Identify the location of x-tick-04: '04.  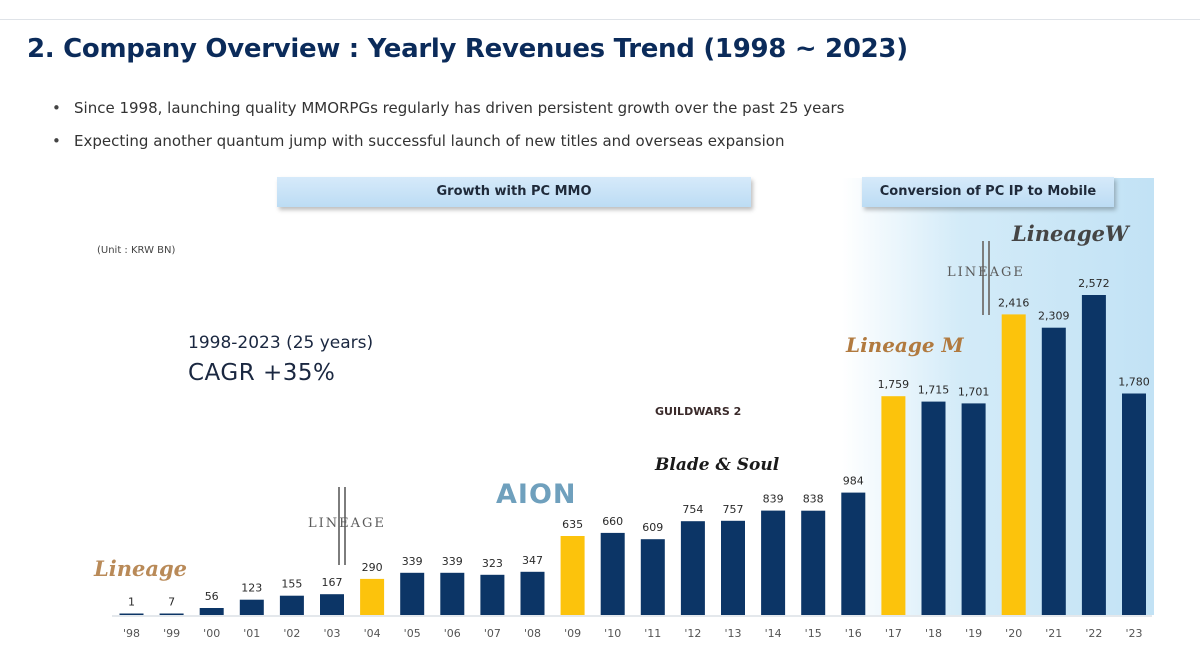
(372, 633).